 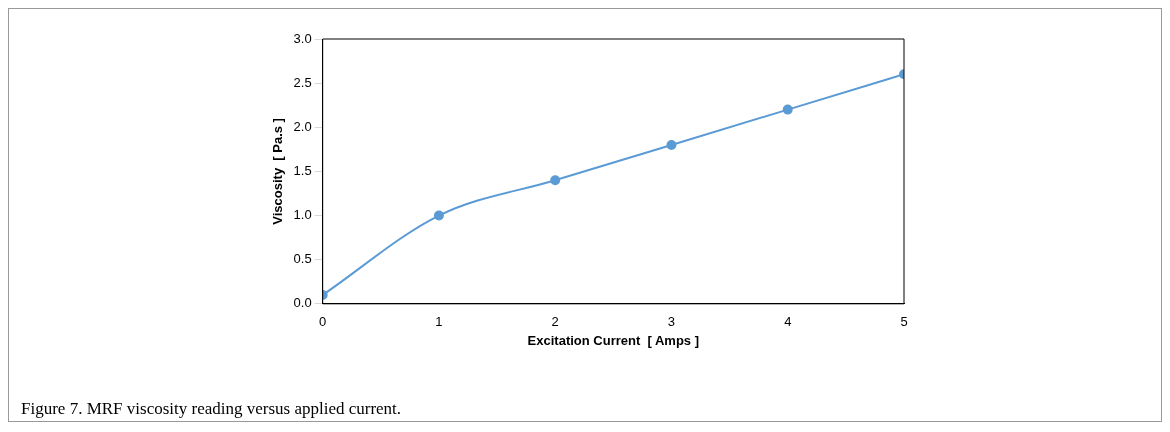 What do you see at coordinates (613, 340) in the screenshot?
I see `x-axis-title: Excitation Current [ Amps ]` at bounding box center [613, 340].